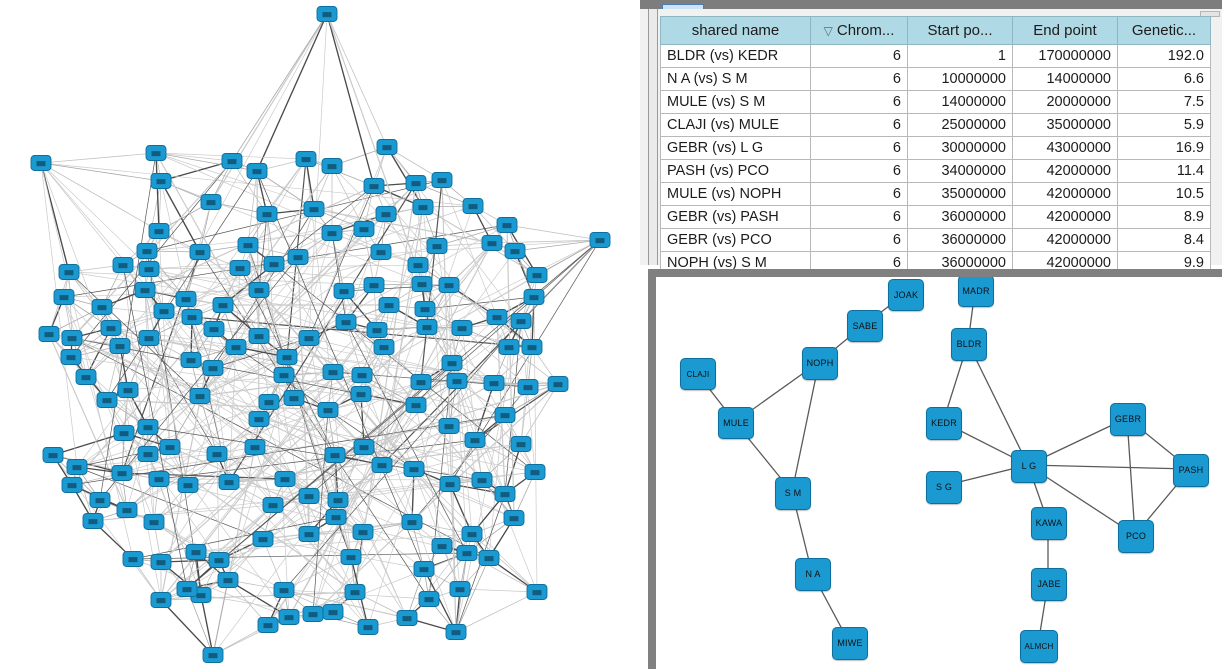 The width and height of the screenshot is (1222, 669). What do you see at coordinates (1128, 419) in the screenshot?
I see `sub-network-node-gebr: GEBR` at bounding box center [1128, 419].